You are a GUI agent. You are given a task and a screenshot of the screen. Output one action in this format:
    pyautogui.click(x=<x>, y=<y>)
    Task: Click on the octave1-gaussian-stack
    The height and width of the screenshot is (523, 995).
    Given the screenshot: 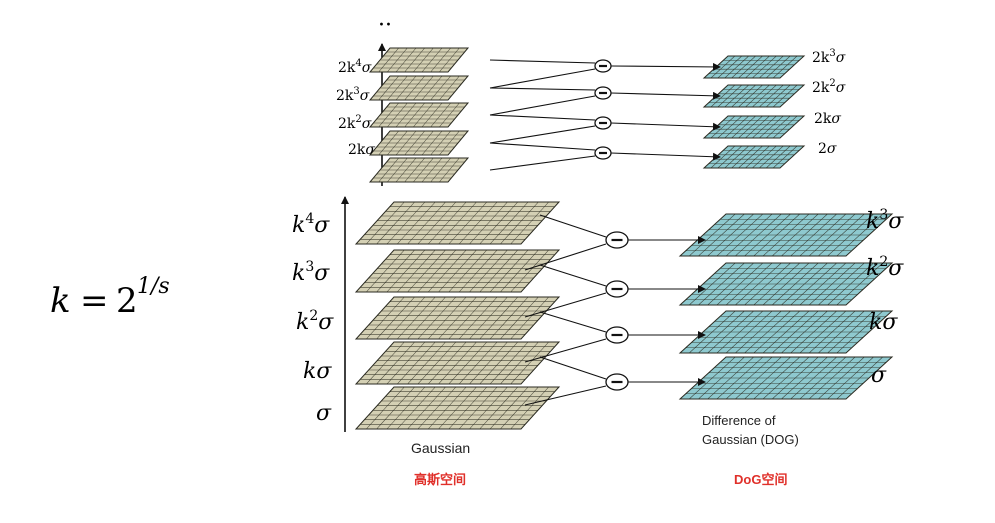 What is the action you would take?
    pyautogui.click(x=457, y=315)
    